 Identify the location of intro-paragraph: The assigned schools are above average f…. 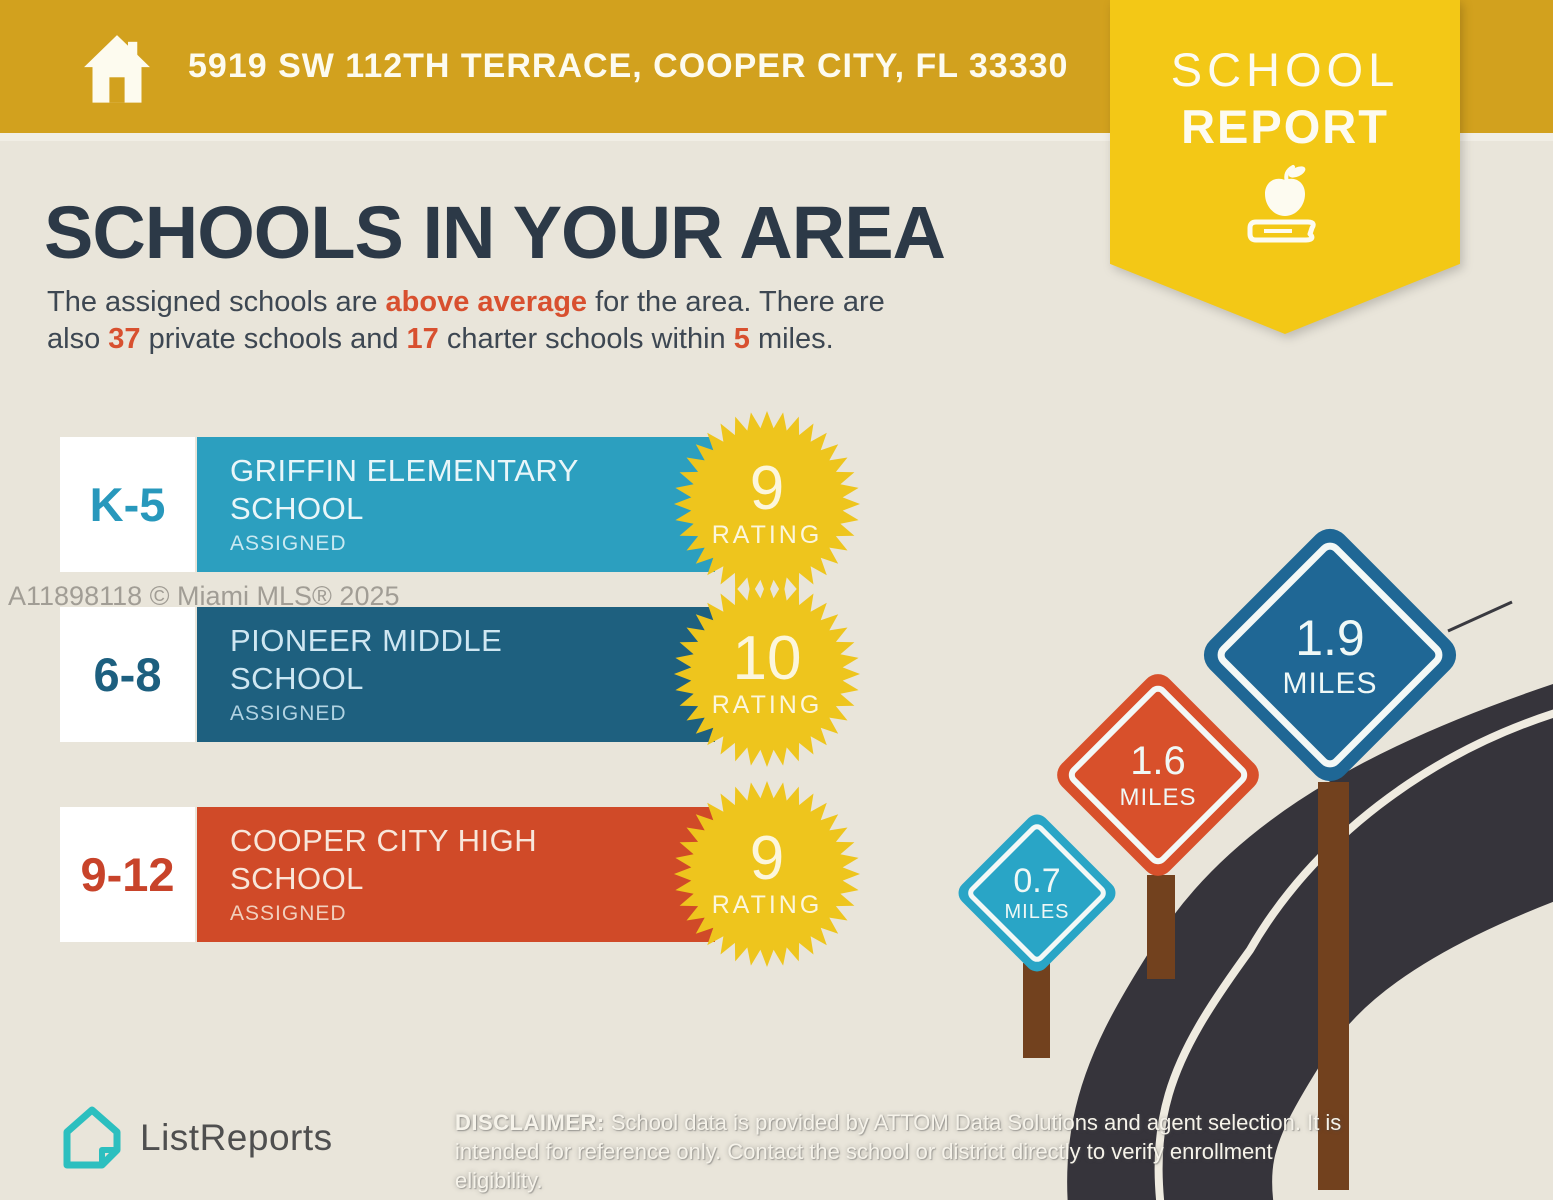
(466, 321).